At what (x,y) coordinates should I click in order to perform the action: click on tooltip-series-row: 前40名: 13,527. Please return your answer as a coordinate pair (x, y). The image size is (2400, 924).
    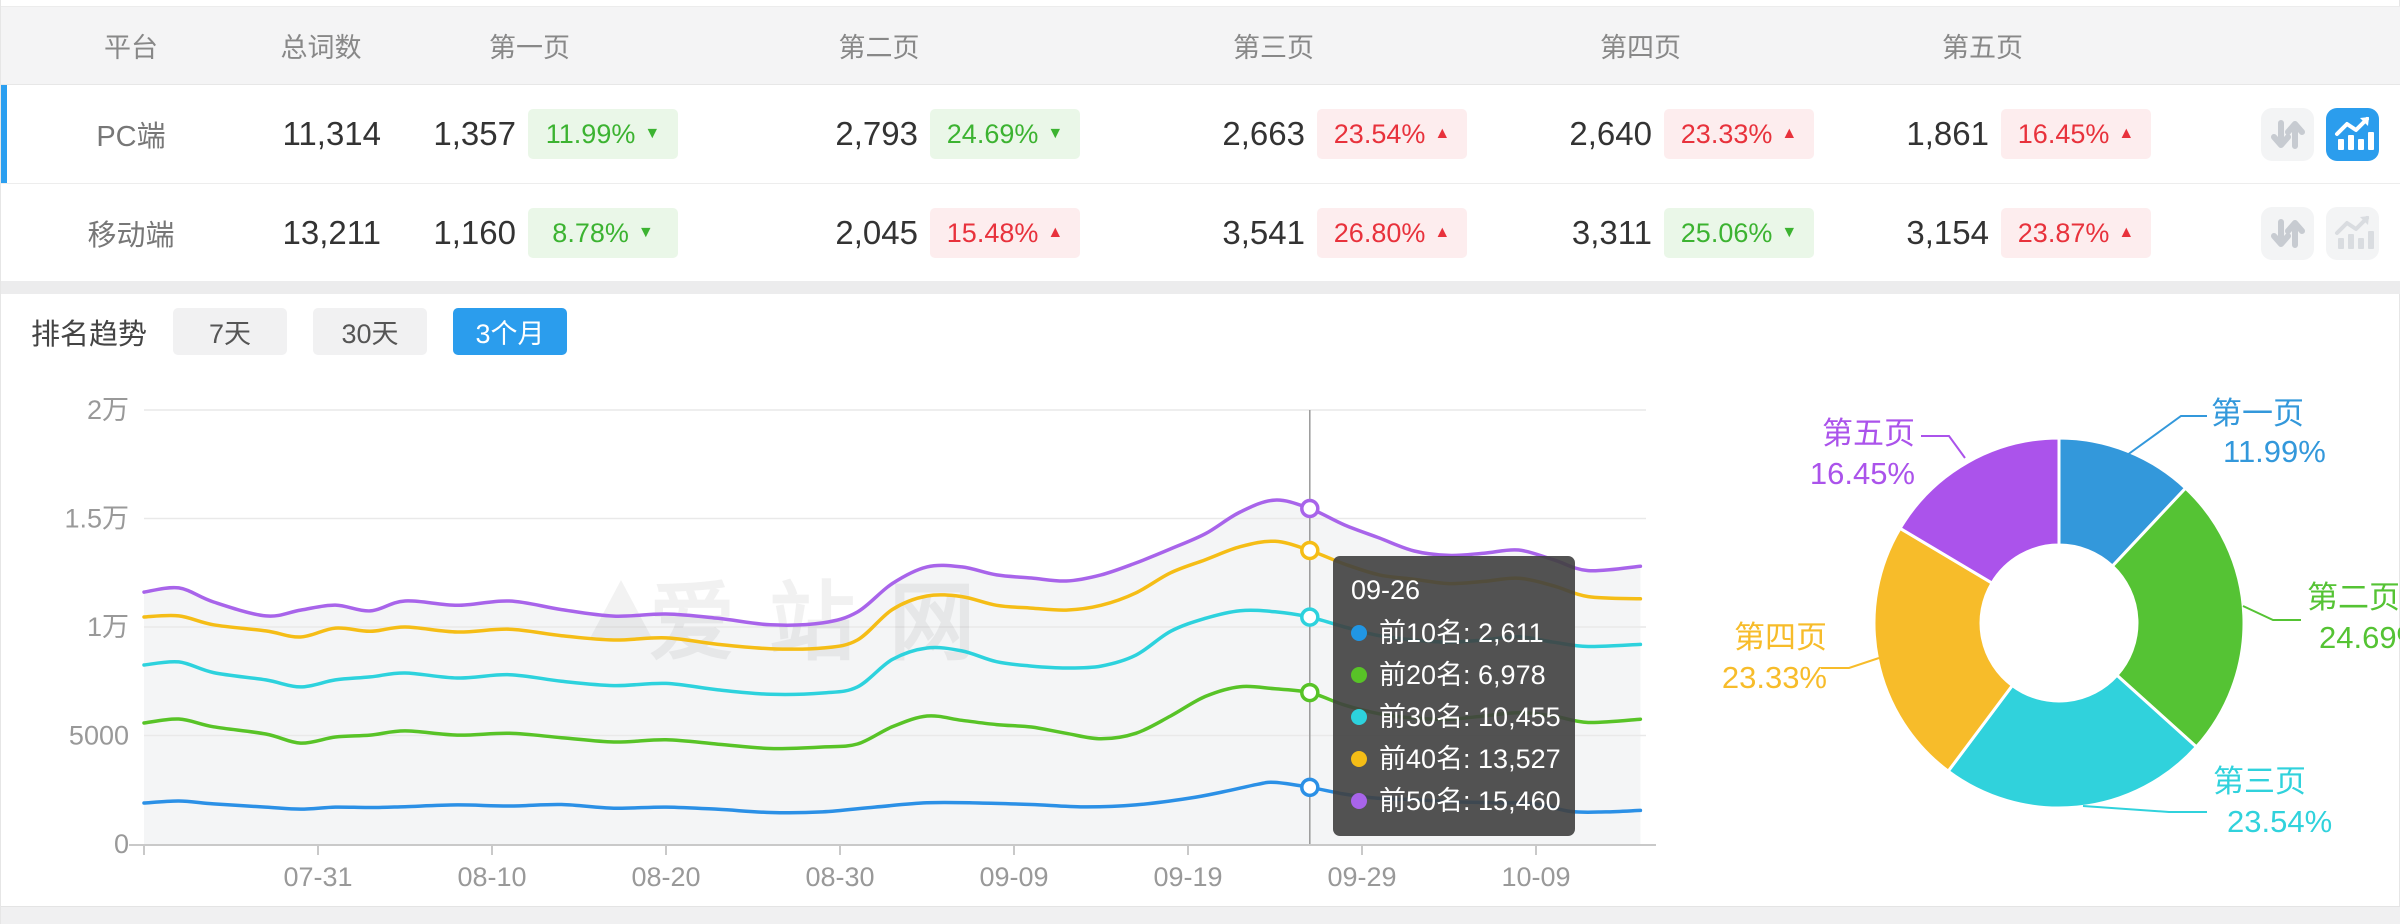
    Looking at the image, I should click on (1456, 759).